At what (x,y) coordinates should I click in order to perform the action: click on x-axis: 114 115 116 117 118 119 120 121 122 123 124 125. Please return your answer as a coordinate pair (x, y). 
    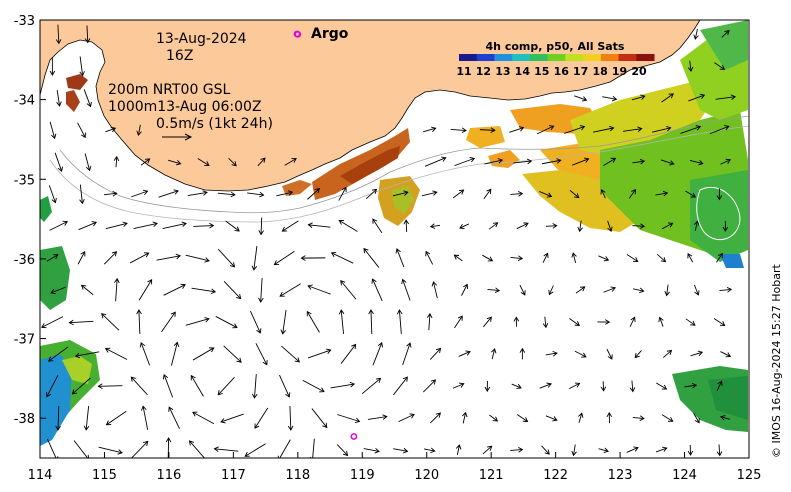
    Looking at the image, I should click on (394, 467).